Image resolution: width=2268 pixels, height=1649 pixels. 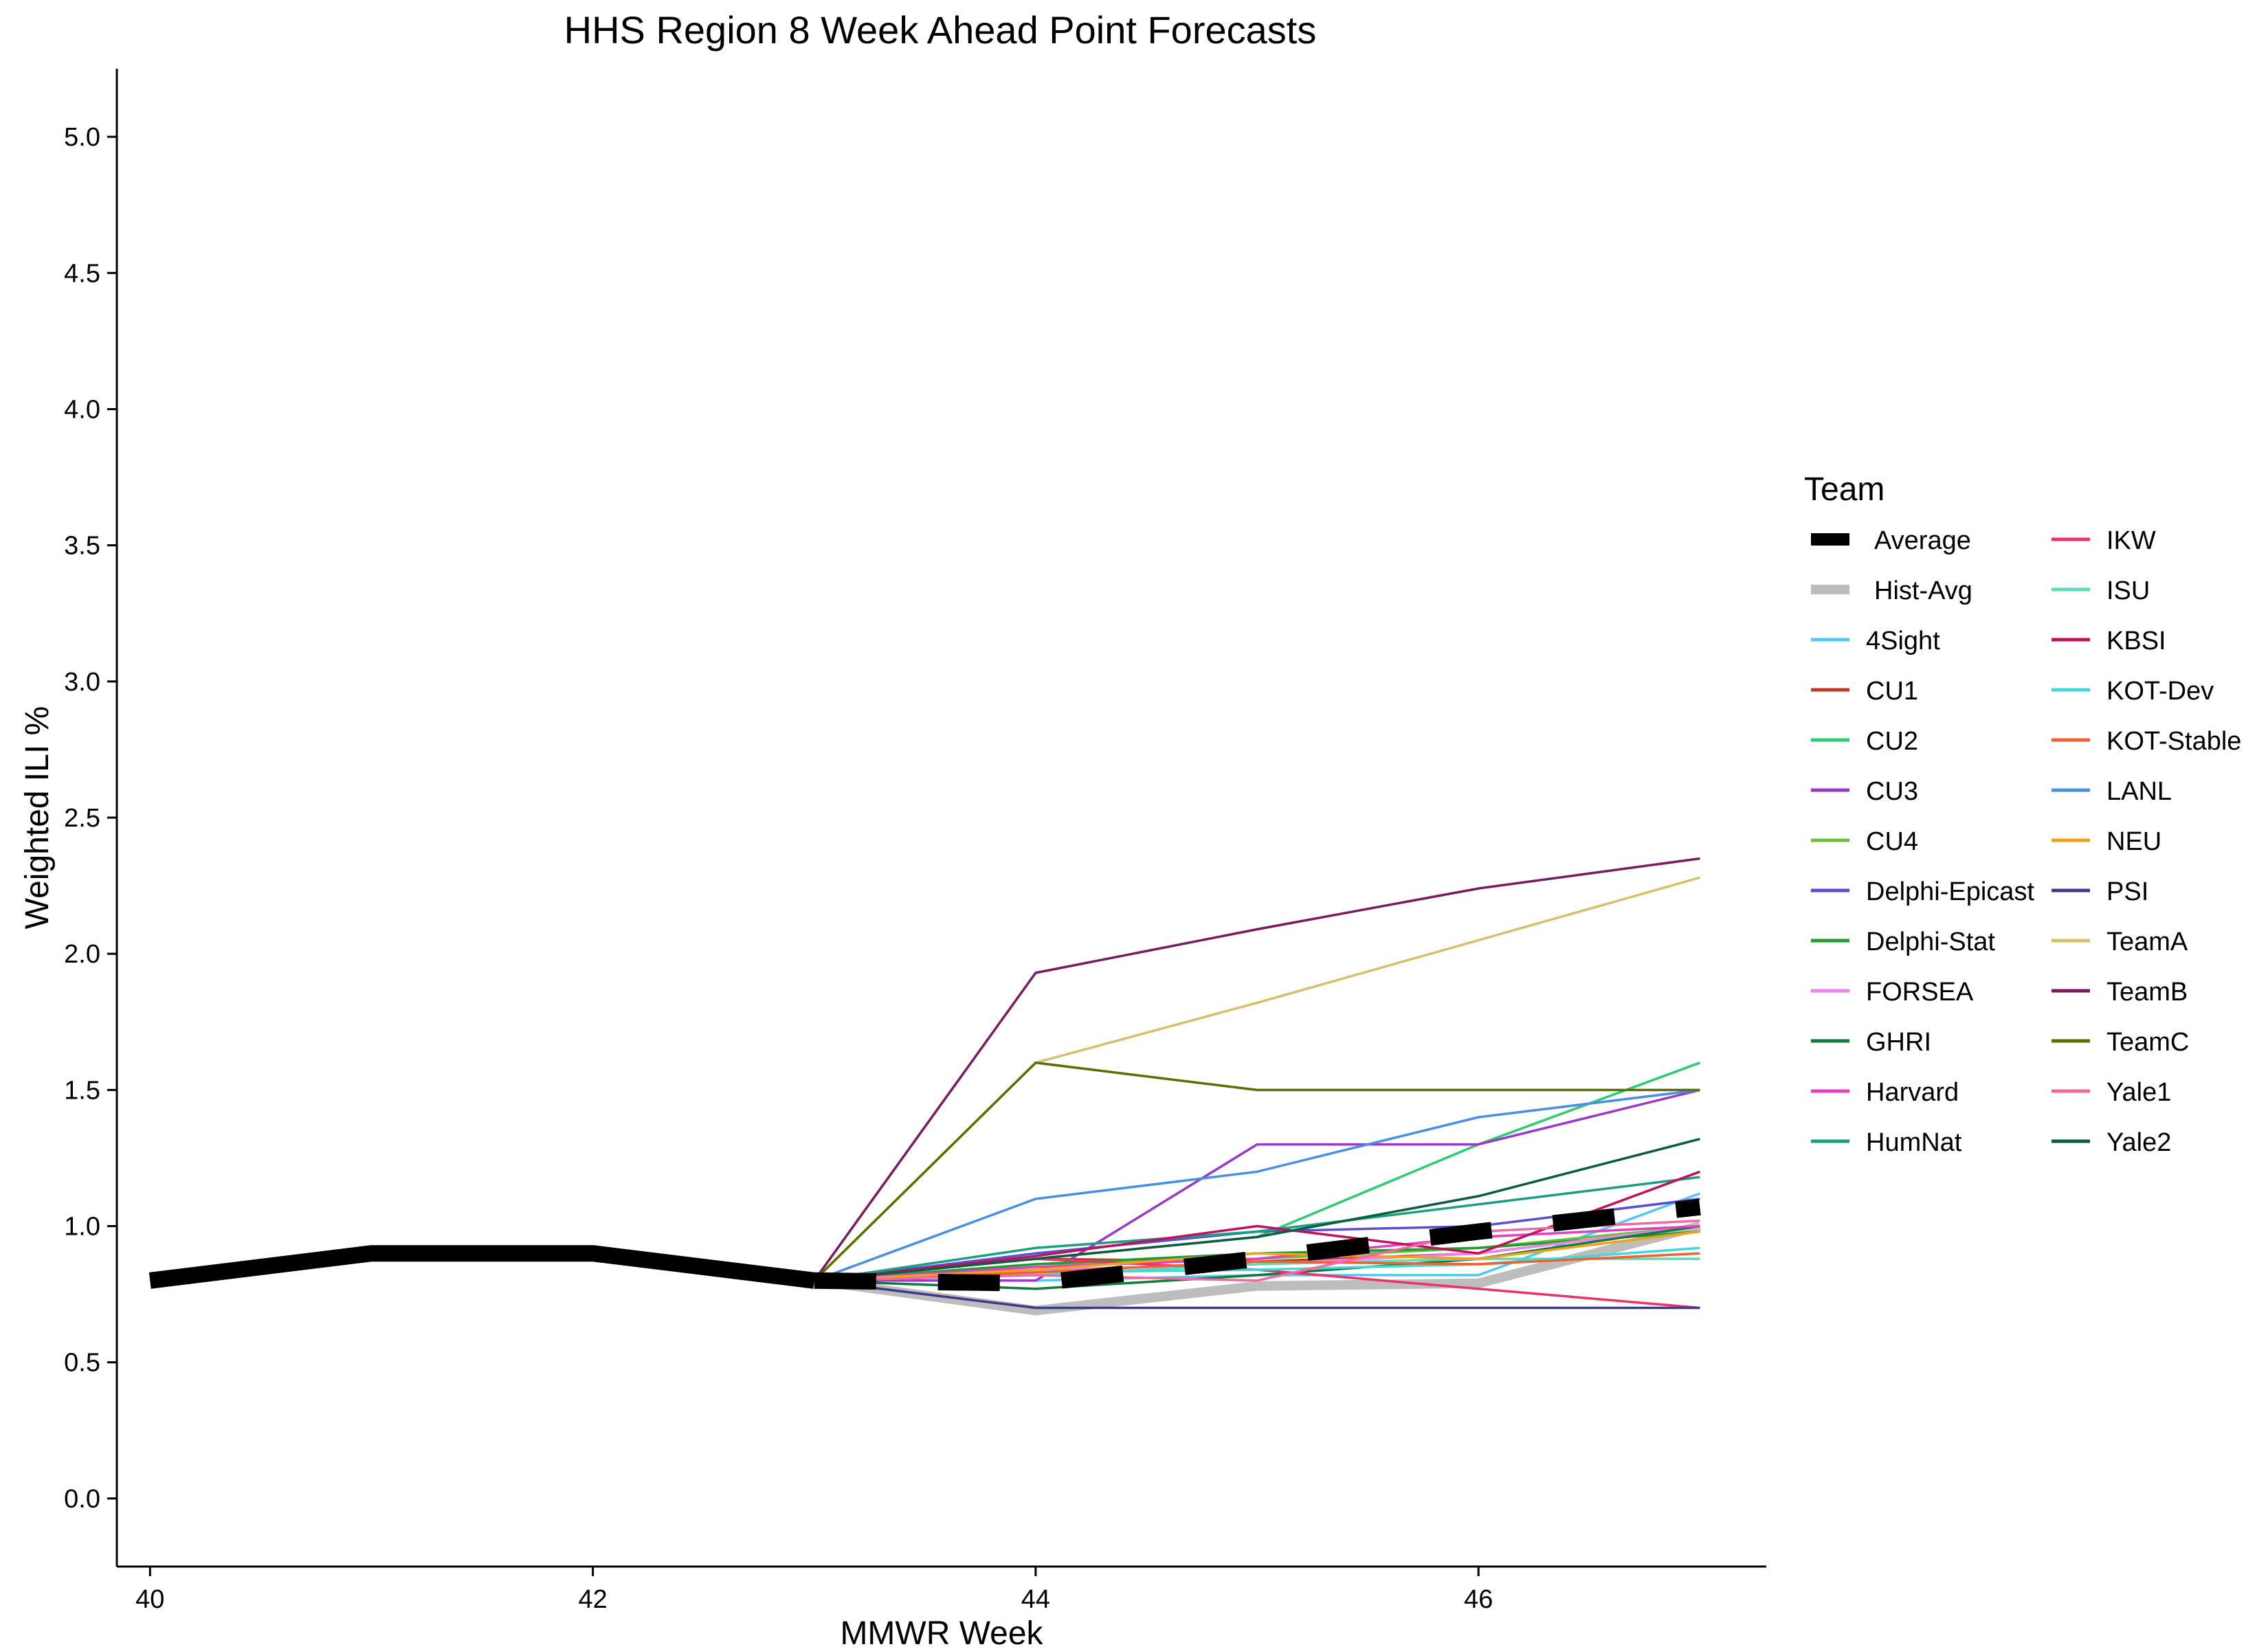 What do you see at coordinates (2147, 942) in the screenshot?
I see `legend-label-teama: TeamA` at bounding box center [2147, 942].